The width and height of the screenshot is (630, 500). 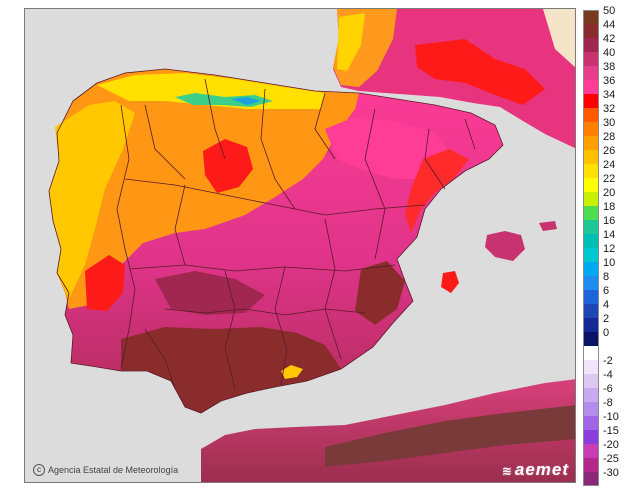 What do you see at coordinates (609, 11) in the screenshot?
I see `legend-label: 50` at bounding box center [609, 11].